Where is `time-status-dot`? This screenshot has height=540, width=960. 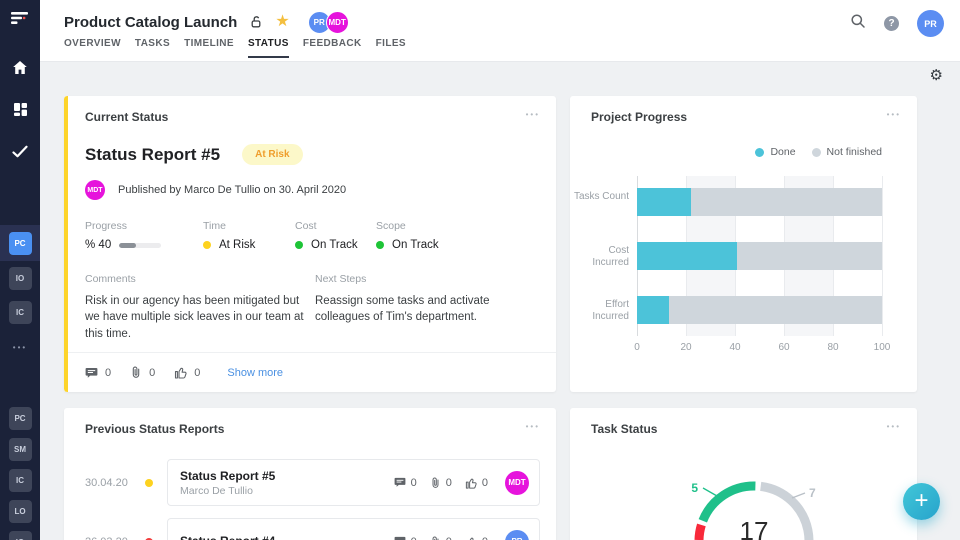
time-status-dot is located at coordinates (207, 245).